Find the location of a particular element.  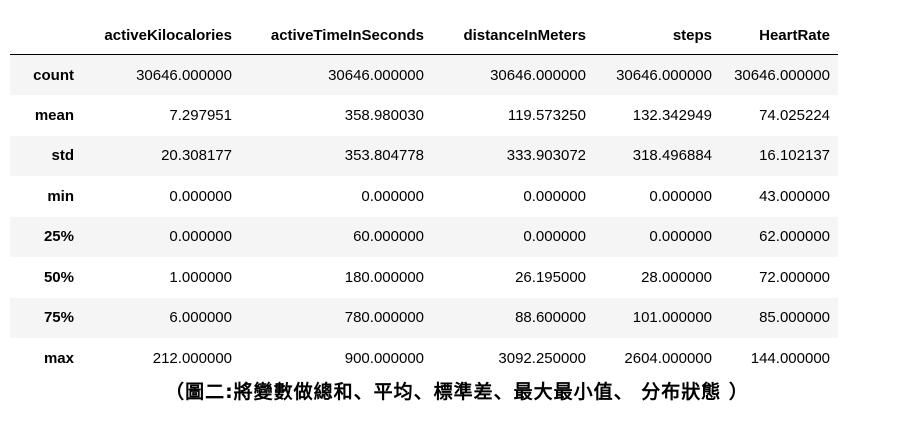

table-cell: 180.000000 is located at coordinates (384, 277).